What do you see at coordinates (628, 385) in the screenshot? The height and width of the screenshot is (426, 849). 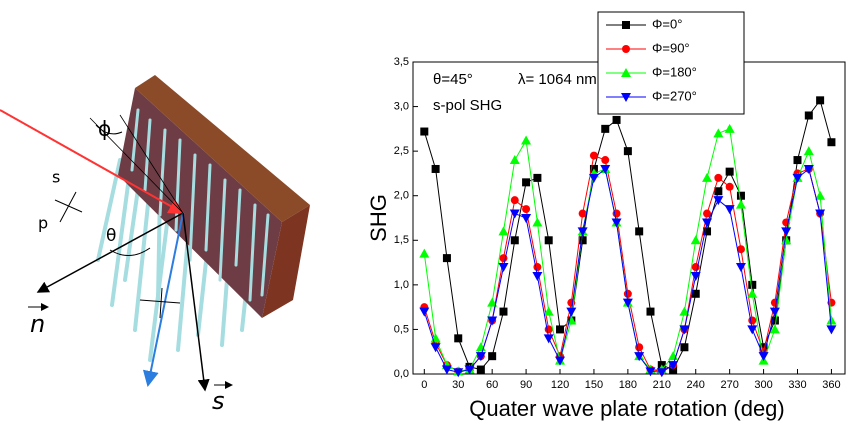 I see `x-tick-label: 180` at bounding box center [628, 385].